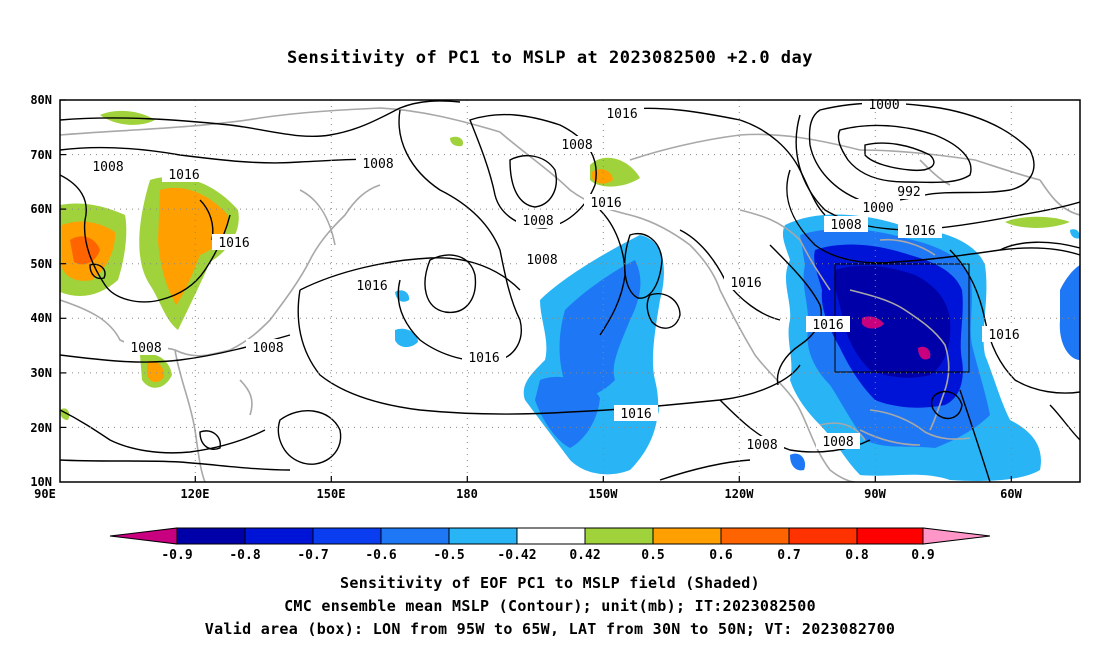 This screenshot has width=1100, height=650. I want to click on lat-tick-label: 20N, so click(41, 428).